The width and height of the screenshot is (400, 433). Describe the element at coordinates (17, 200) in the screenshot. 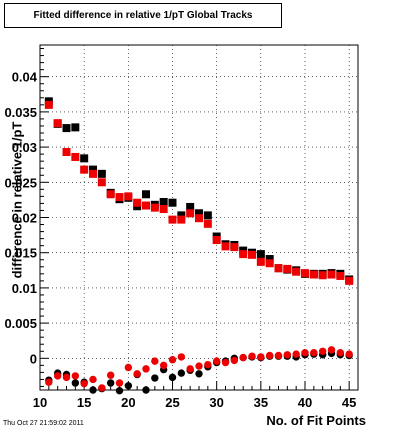

I see `y-axis-label: difference in relative 1/pT` at that location.